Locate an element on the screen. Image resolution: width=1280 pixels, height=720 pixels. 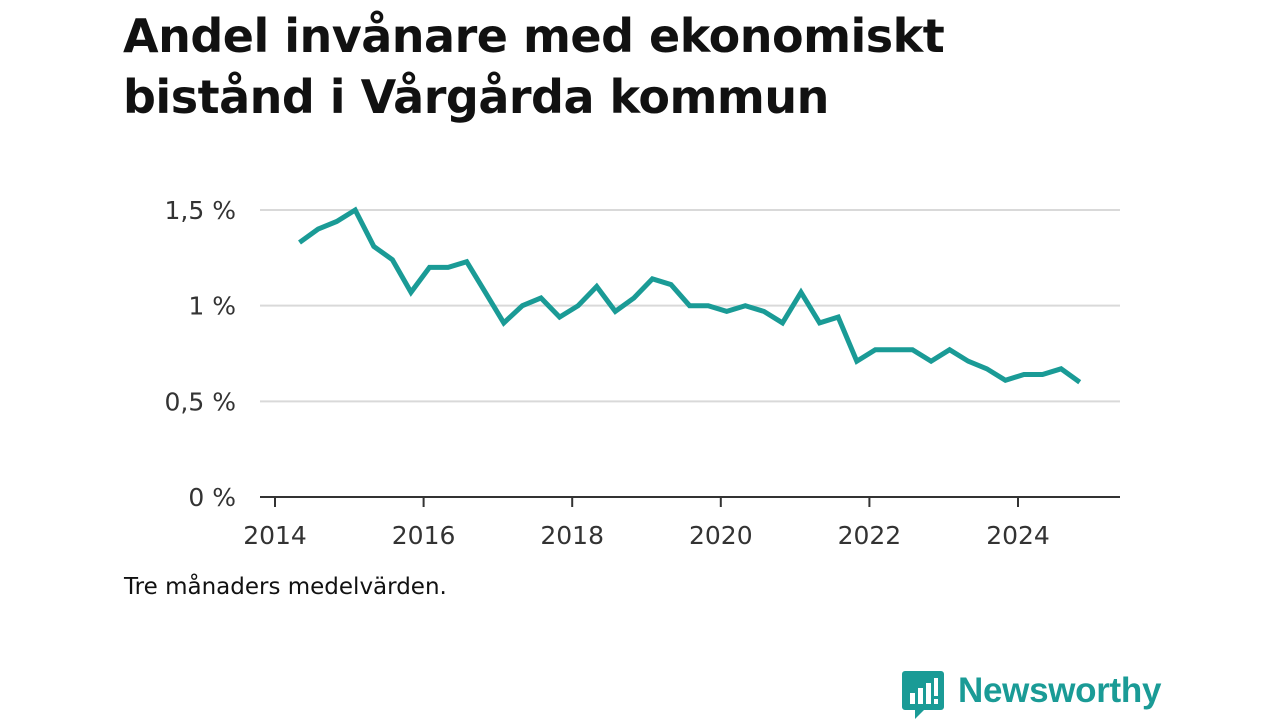
y-tick-label: 1 % is located at coordinates (212, 306).